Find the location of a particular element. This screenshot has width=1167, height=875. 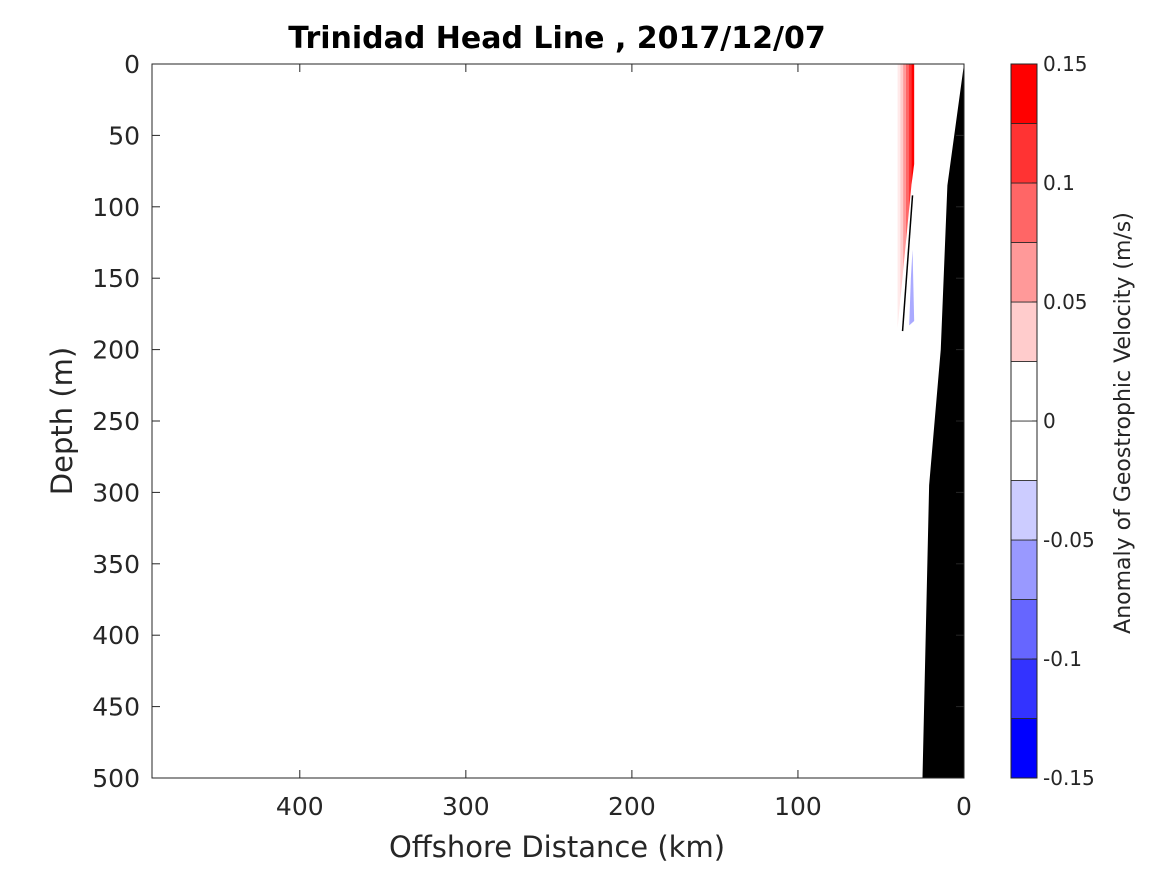

colorbar-tick-label: 0 is located at coordinates (1049, 421).